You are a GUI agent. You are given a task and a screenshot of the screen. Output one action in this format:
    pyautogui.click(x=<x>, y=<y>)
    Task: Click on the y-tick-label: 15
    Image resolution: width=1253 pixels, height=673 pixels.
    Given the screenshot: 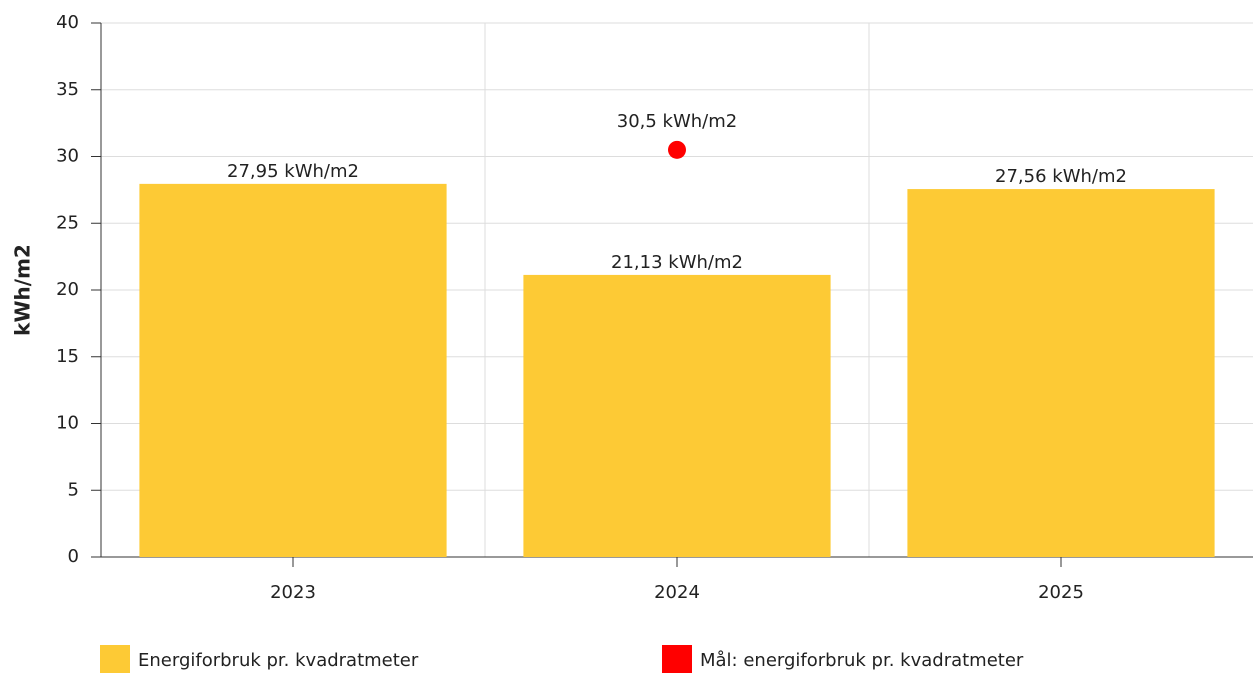 What is the action you would take?
    pyautogui.click(x=67, y=356)
    